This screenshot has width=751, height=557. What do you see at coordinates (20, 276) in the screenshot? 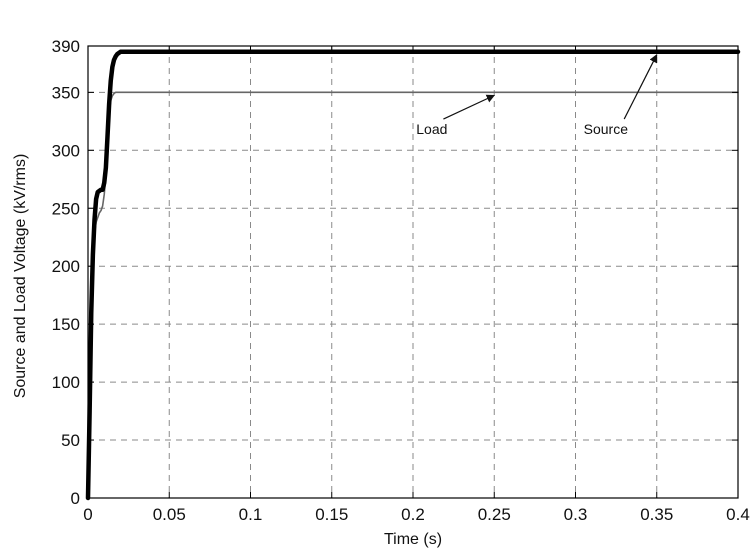
I see `y-axis-label: Source and Load Voltage (kV/rms)` at bounding box center [20, 276].